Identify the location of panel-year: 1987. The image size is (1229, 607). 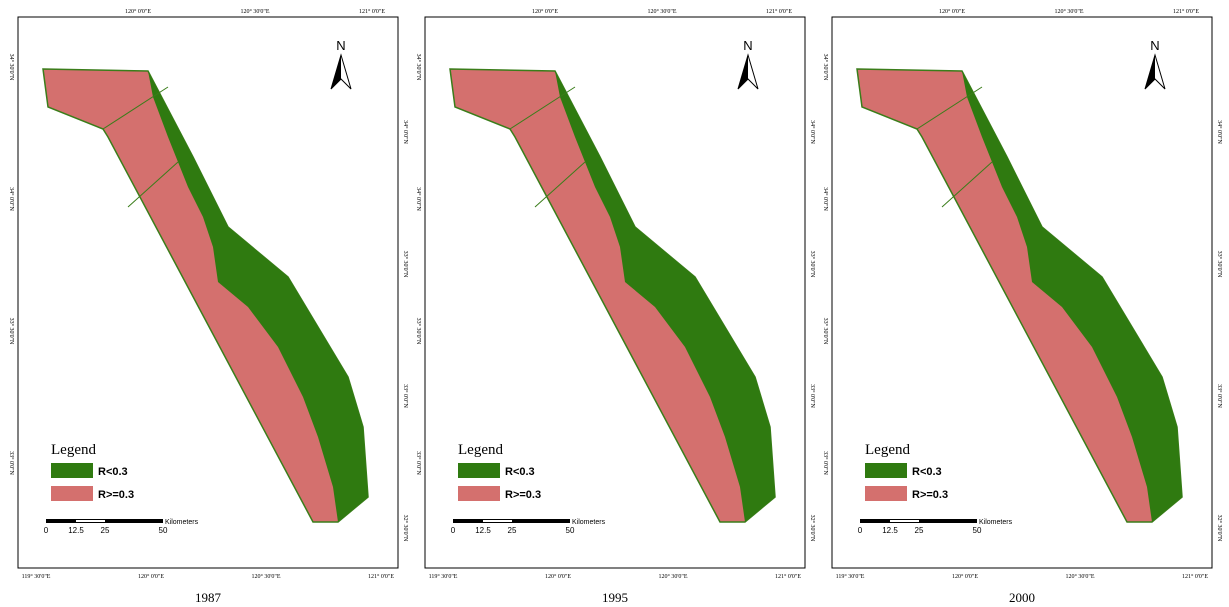
(208, 597).